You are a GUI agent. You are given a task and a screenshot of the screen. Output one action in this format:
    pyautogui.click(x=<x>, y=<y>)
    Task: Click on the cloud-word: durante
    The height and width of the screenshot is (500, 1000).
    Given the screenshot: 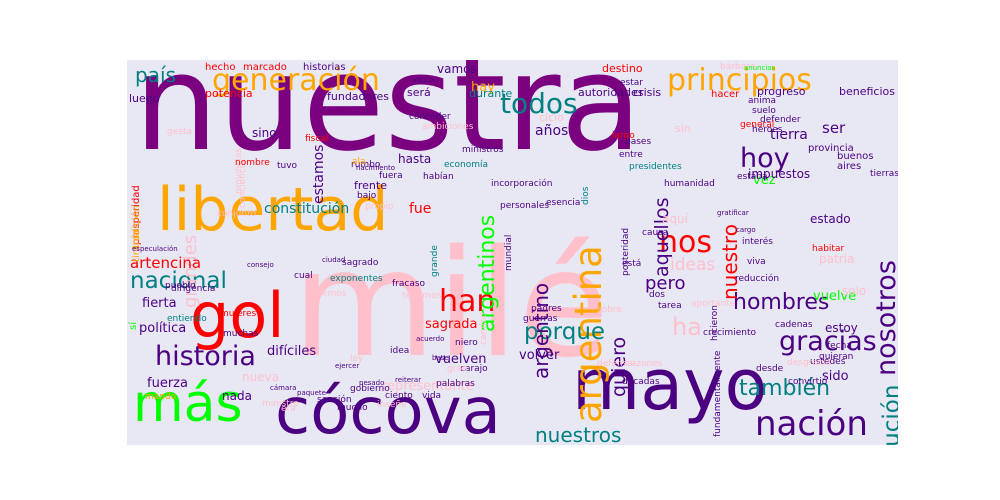 What is the action you would take?
    pyautogui.click(x=491, y=93)
    